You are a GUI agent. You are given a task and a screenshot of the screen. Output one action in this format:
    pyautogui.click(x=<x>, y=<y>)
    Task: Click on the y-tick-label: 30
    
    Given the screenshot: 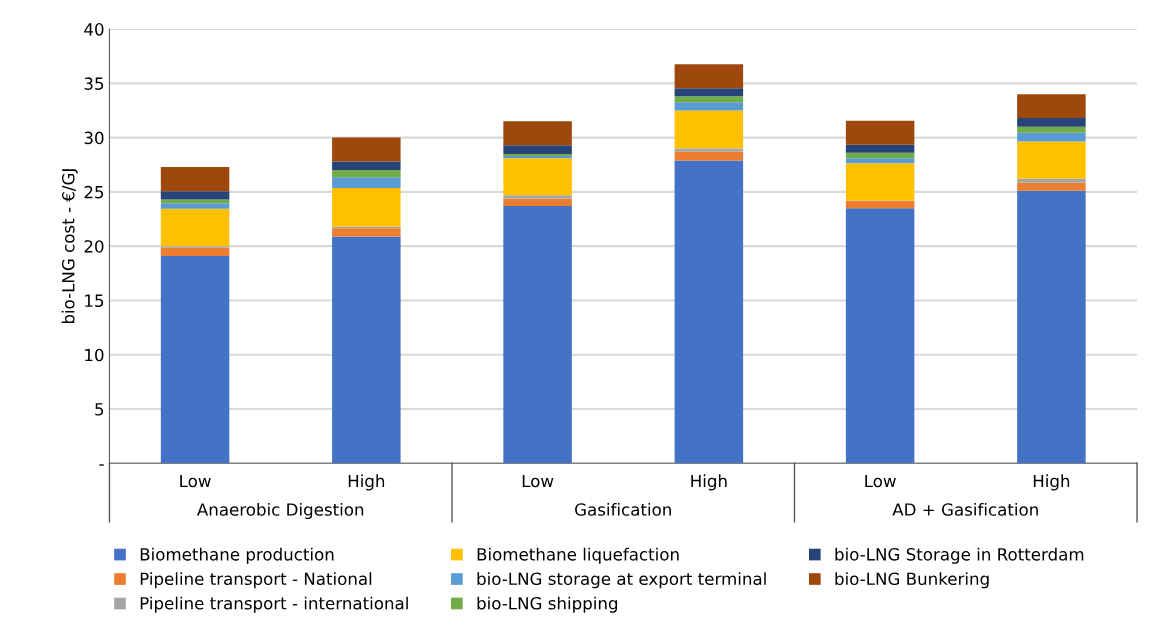 What is the action you would take?
    pyautogui.click(x=94, y=138)
    